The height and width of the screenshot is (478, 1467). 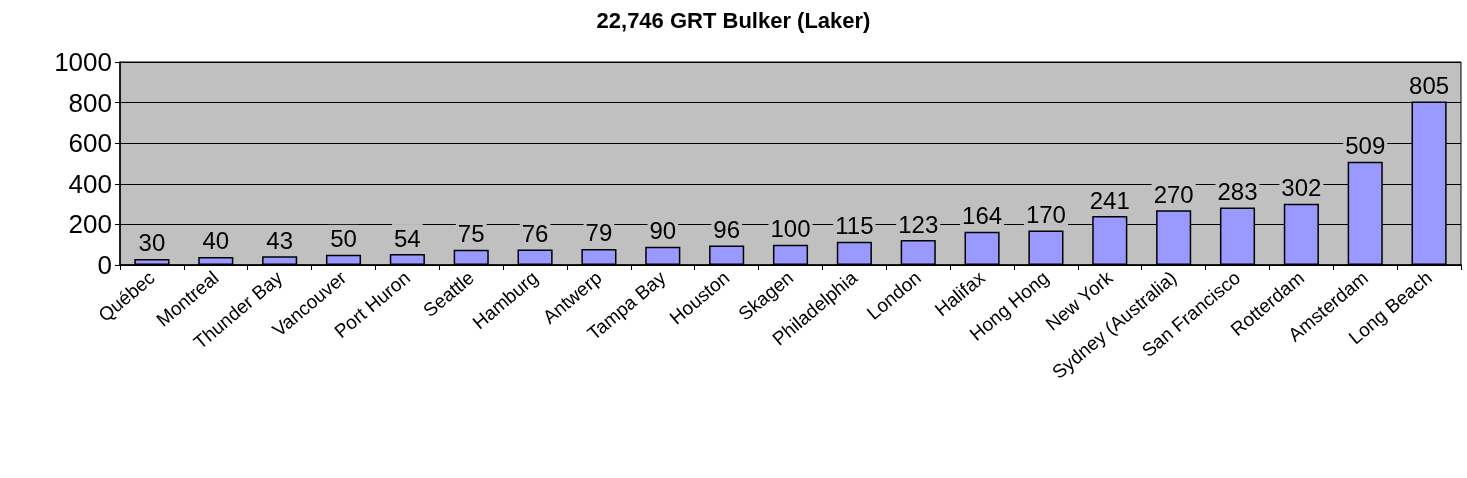 I want to click on data-label: 40, so click(x=216, y=241).